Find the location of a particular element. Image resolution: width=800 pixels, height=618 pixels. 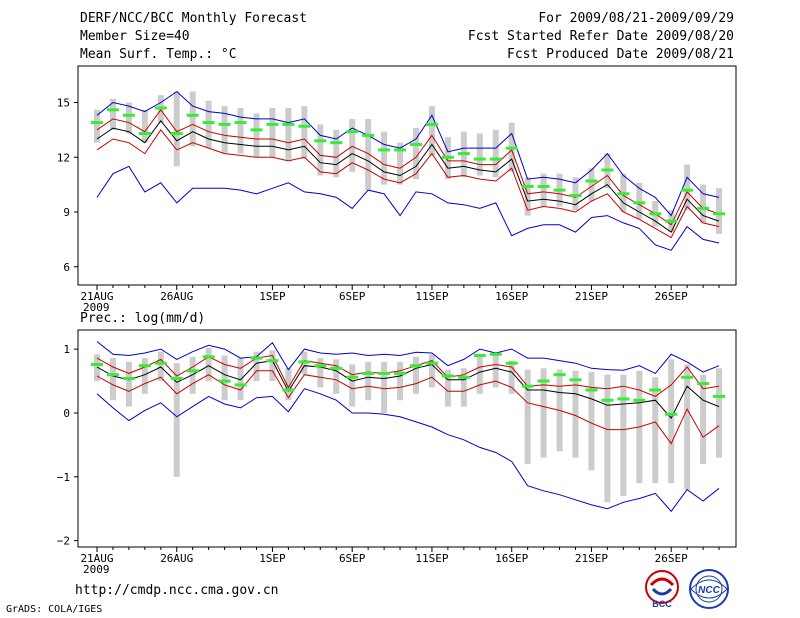

source-url: http://cmdp.ncc.cma.gov.cn is located at coordinates (177, 590).